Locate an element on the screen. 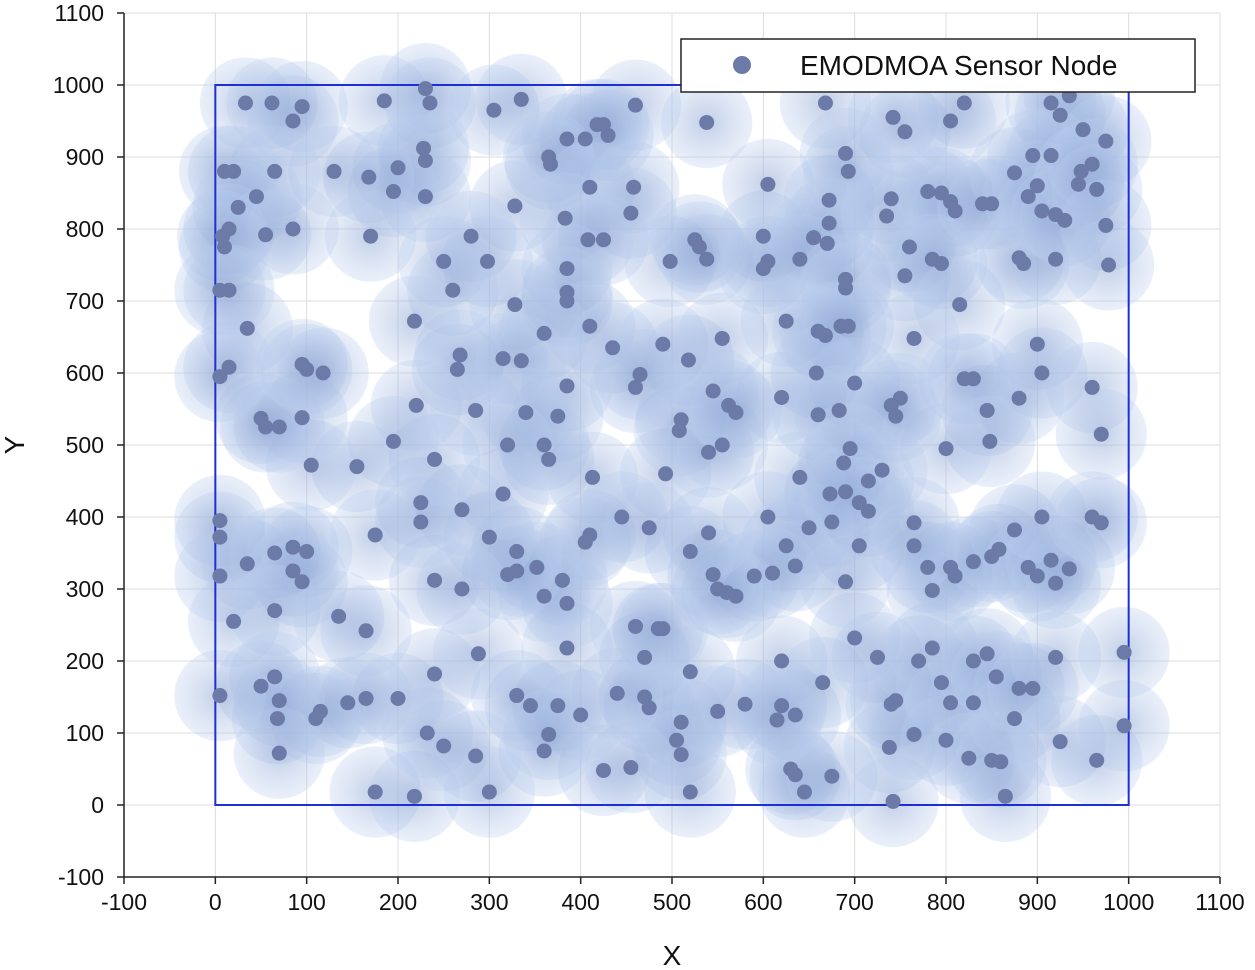 The height and width of the screenshot is (970, 1255). x-tick-label: 300 is located at coordinates (489, 902).